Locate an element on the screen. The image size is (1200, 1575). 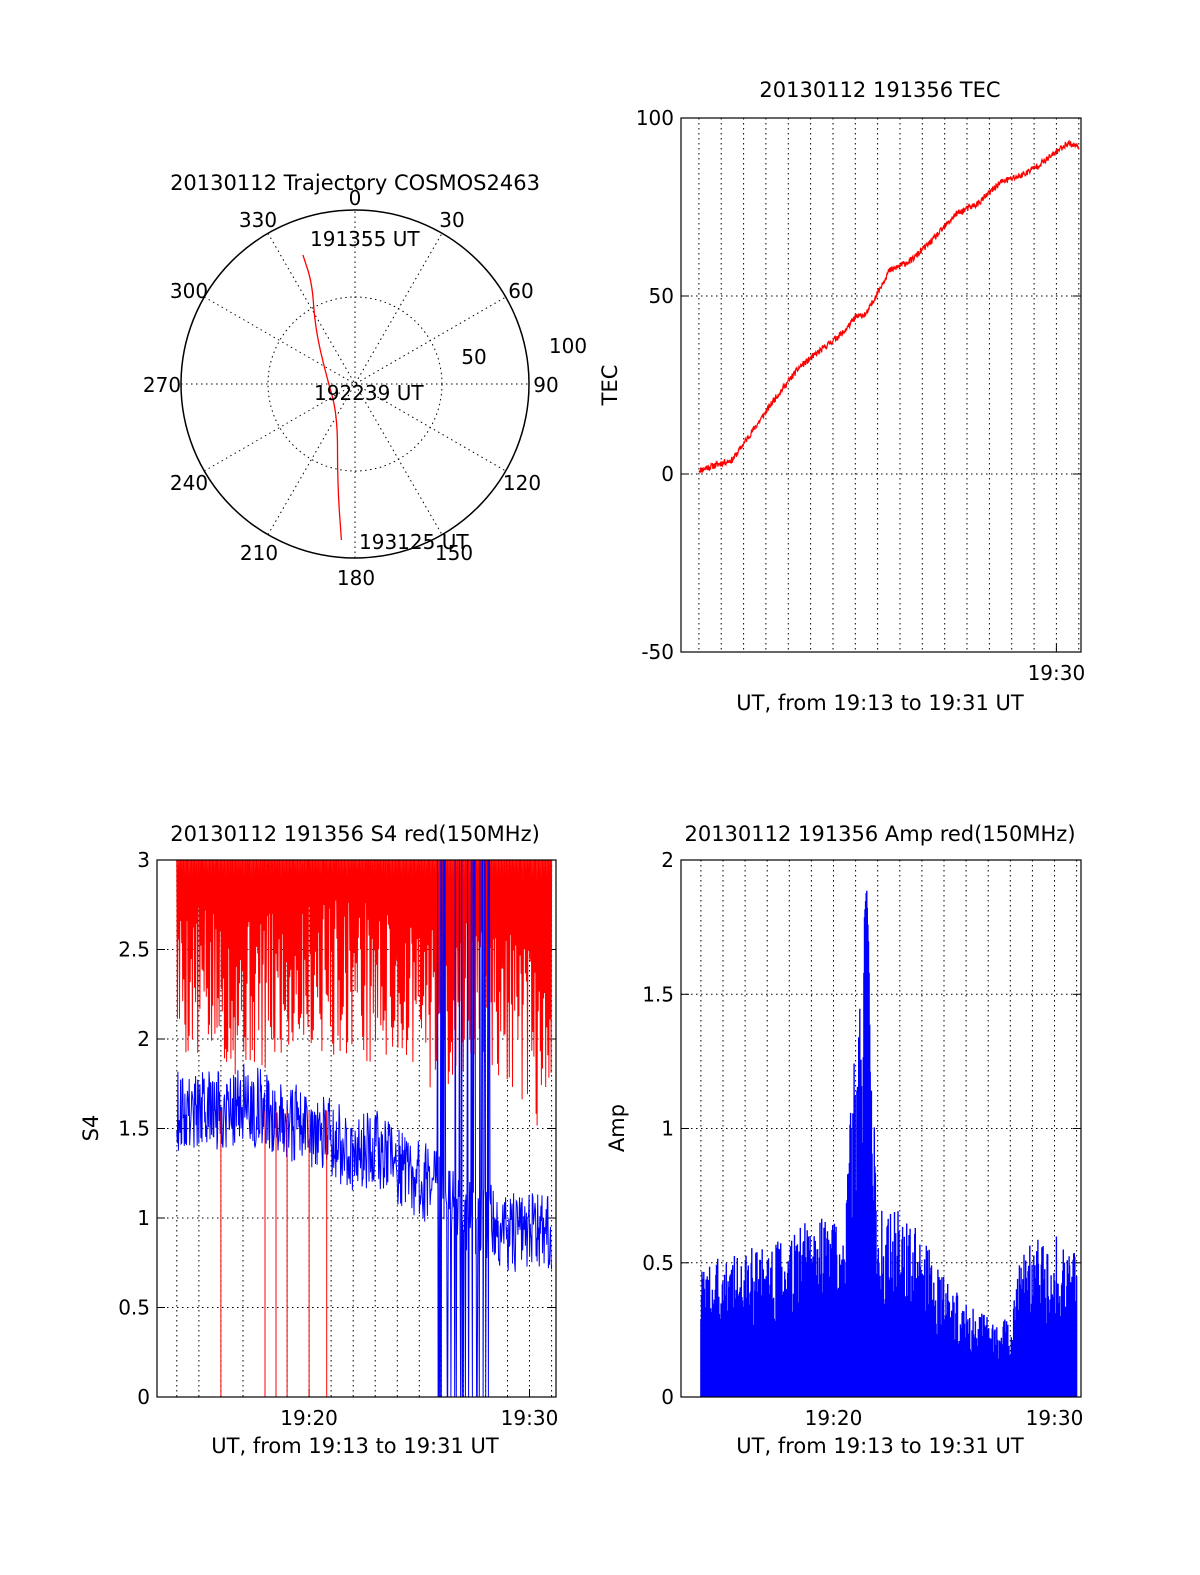
amp-x-axis-label: UT, from 19:13 to 19:31 UT is located at coordinates (880, 1446).